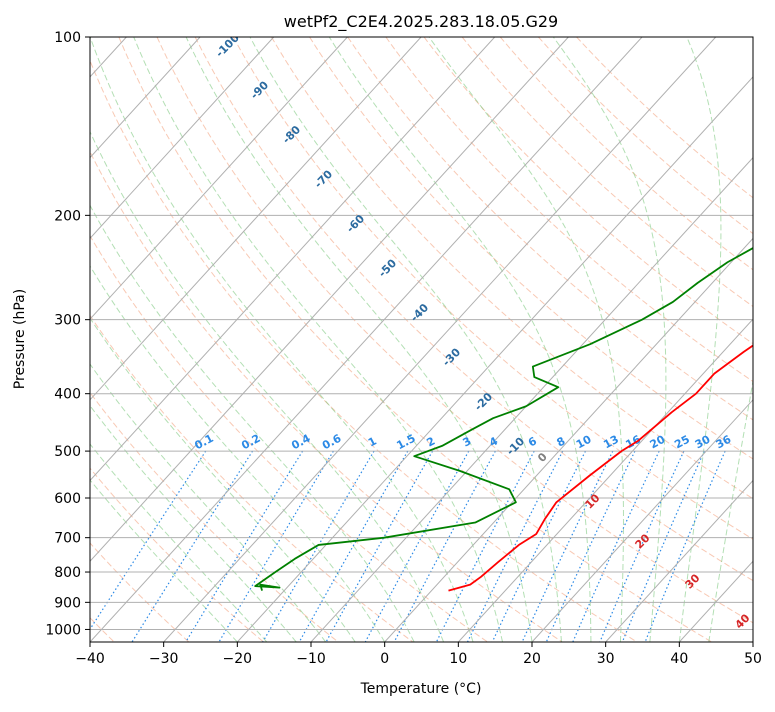 This screenshot has width=775, height=712. What do you see at coordinates (753, 659) in the screenshot?
I see `x-tick-label: 50` at bounding box center [753, 659].